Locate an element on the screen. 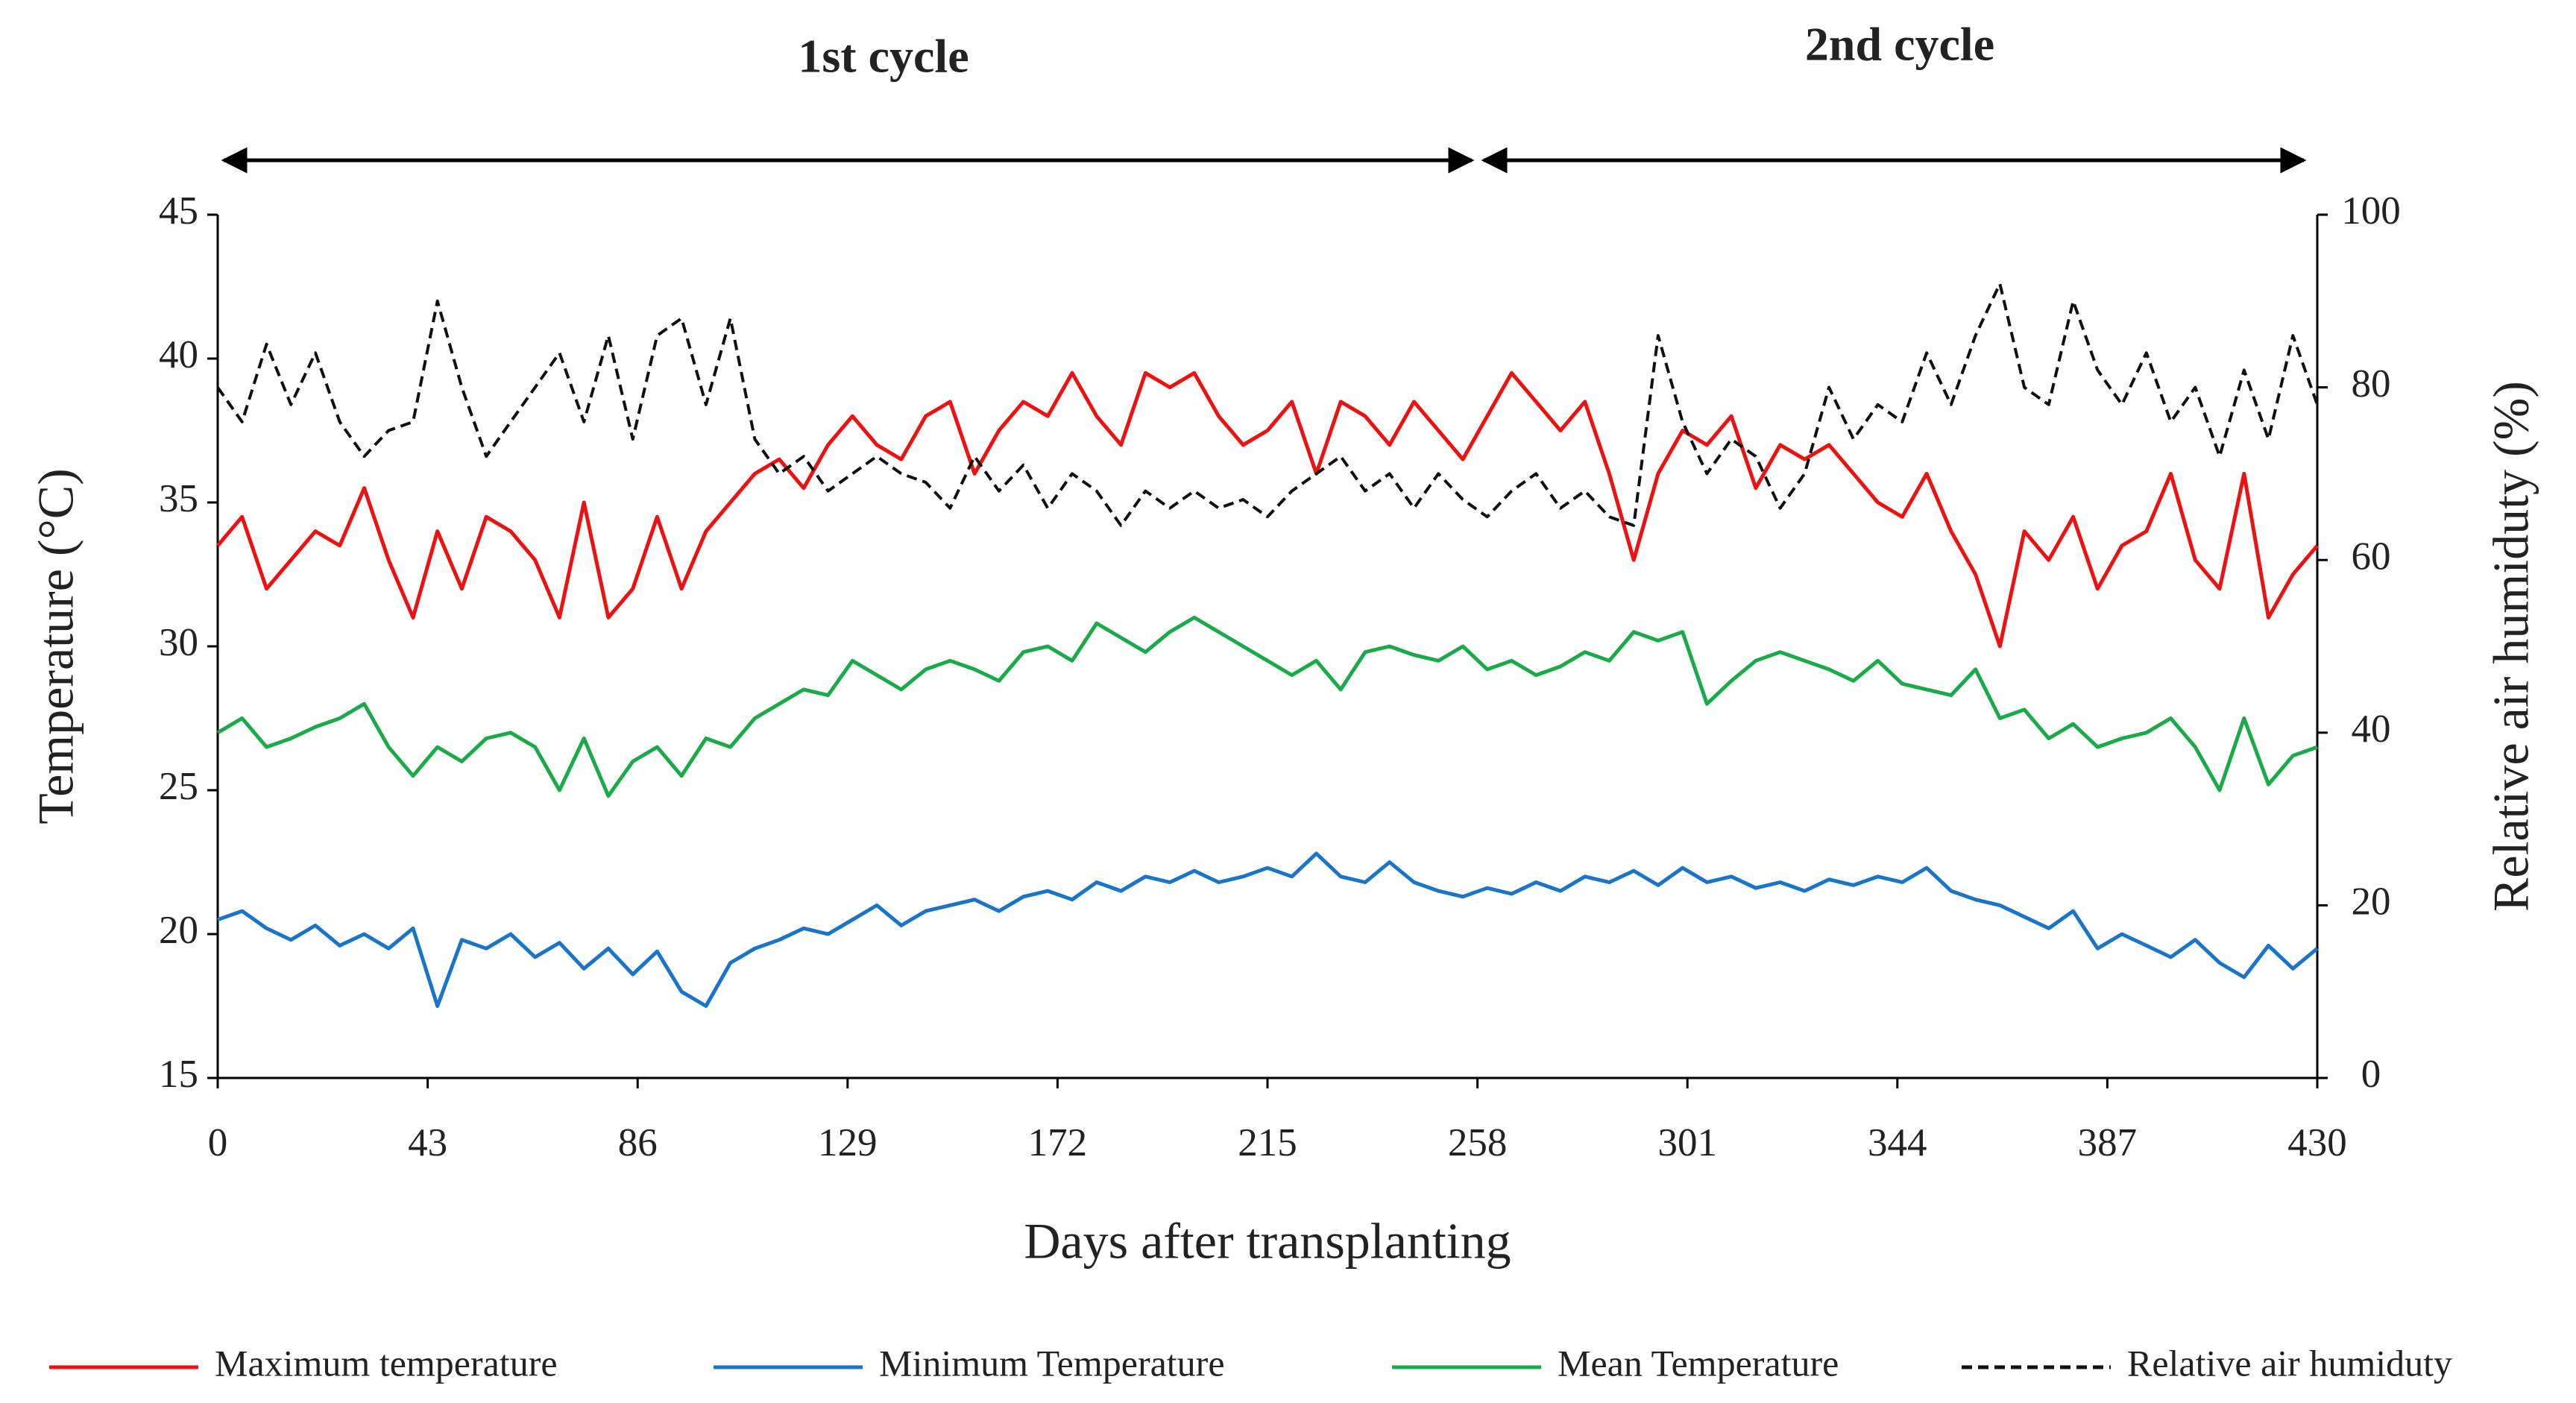  y-tick-label: 25 is located at coordinates (178, 786).